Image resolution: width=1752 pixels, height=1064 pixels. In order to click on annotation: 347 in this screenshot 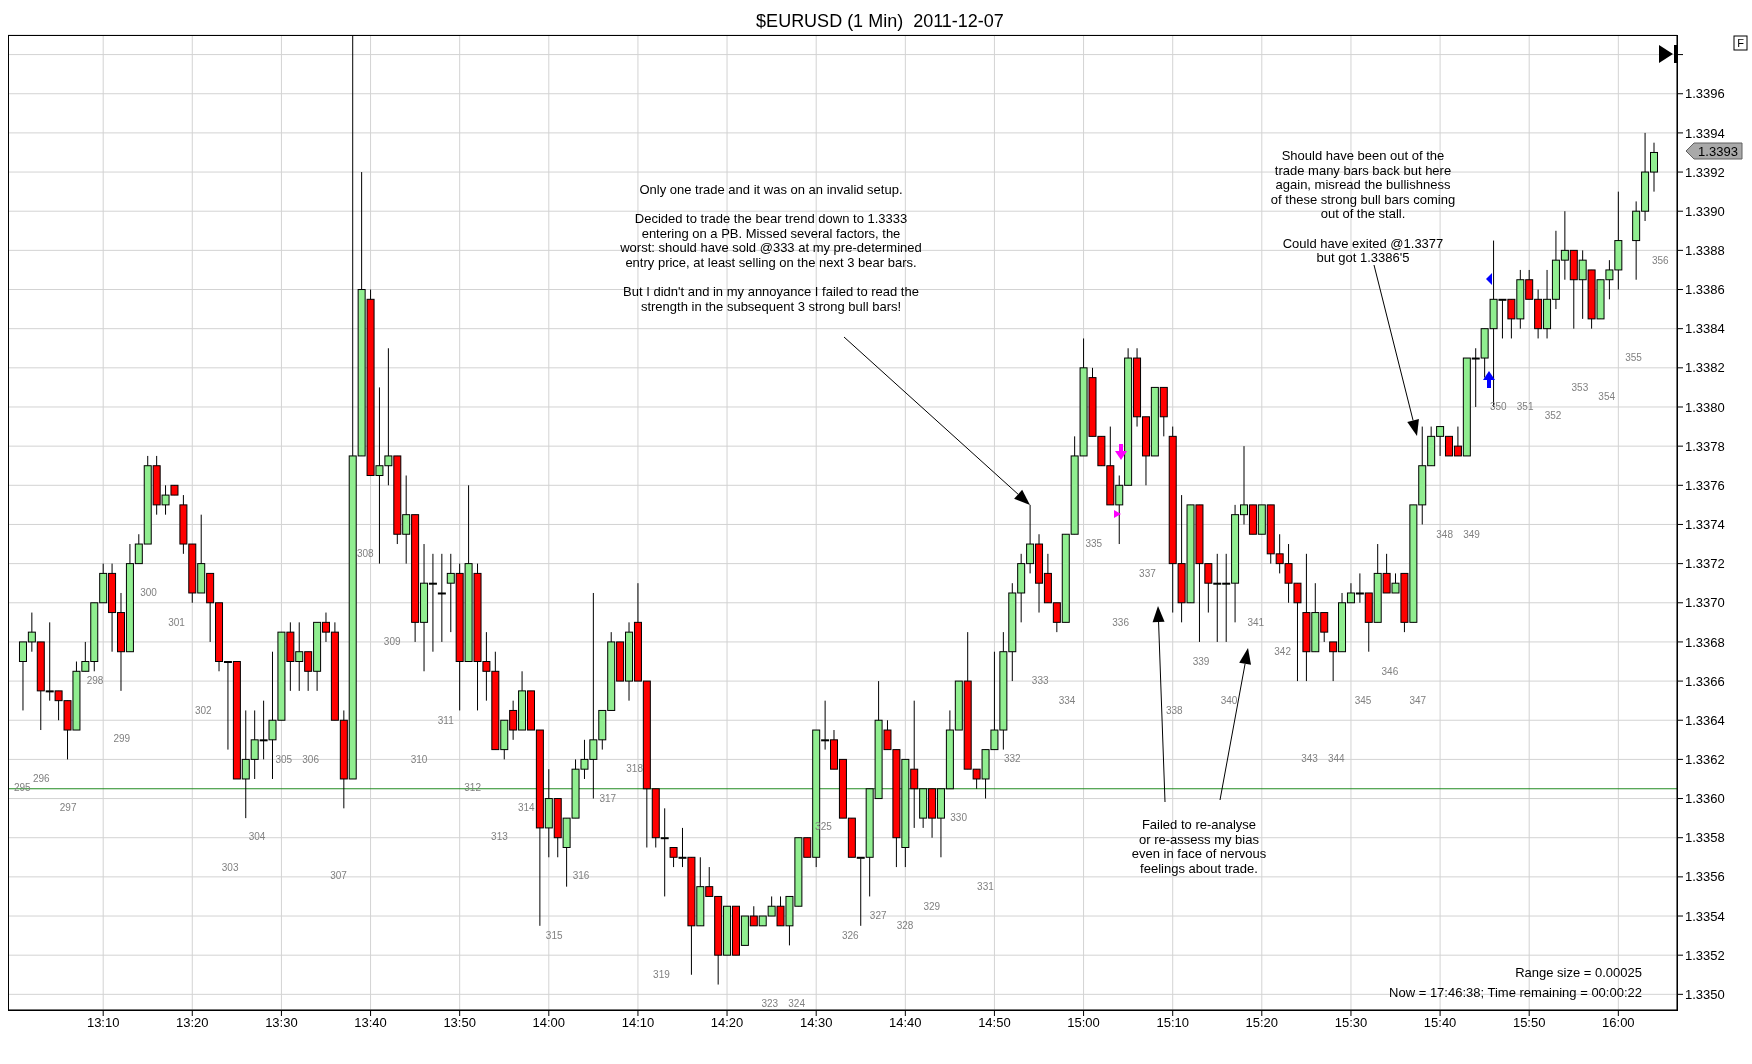, I will do `click(1418, 701)`.